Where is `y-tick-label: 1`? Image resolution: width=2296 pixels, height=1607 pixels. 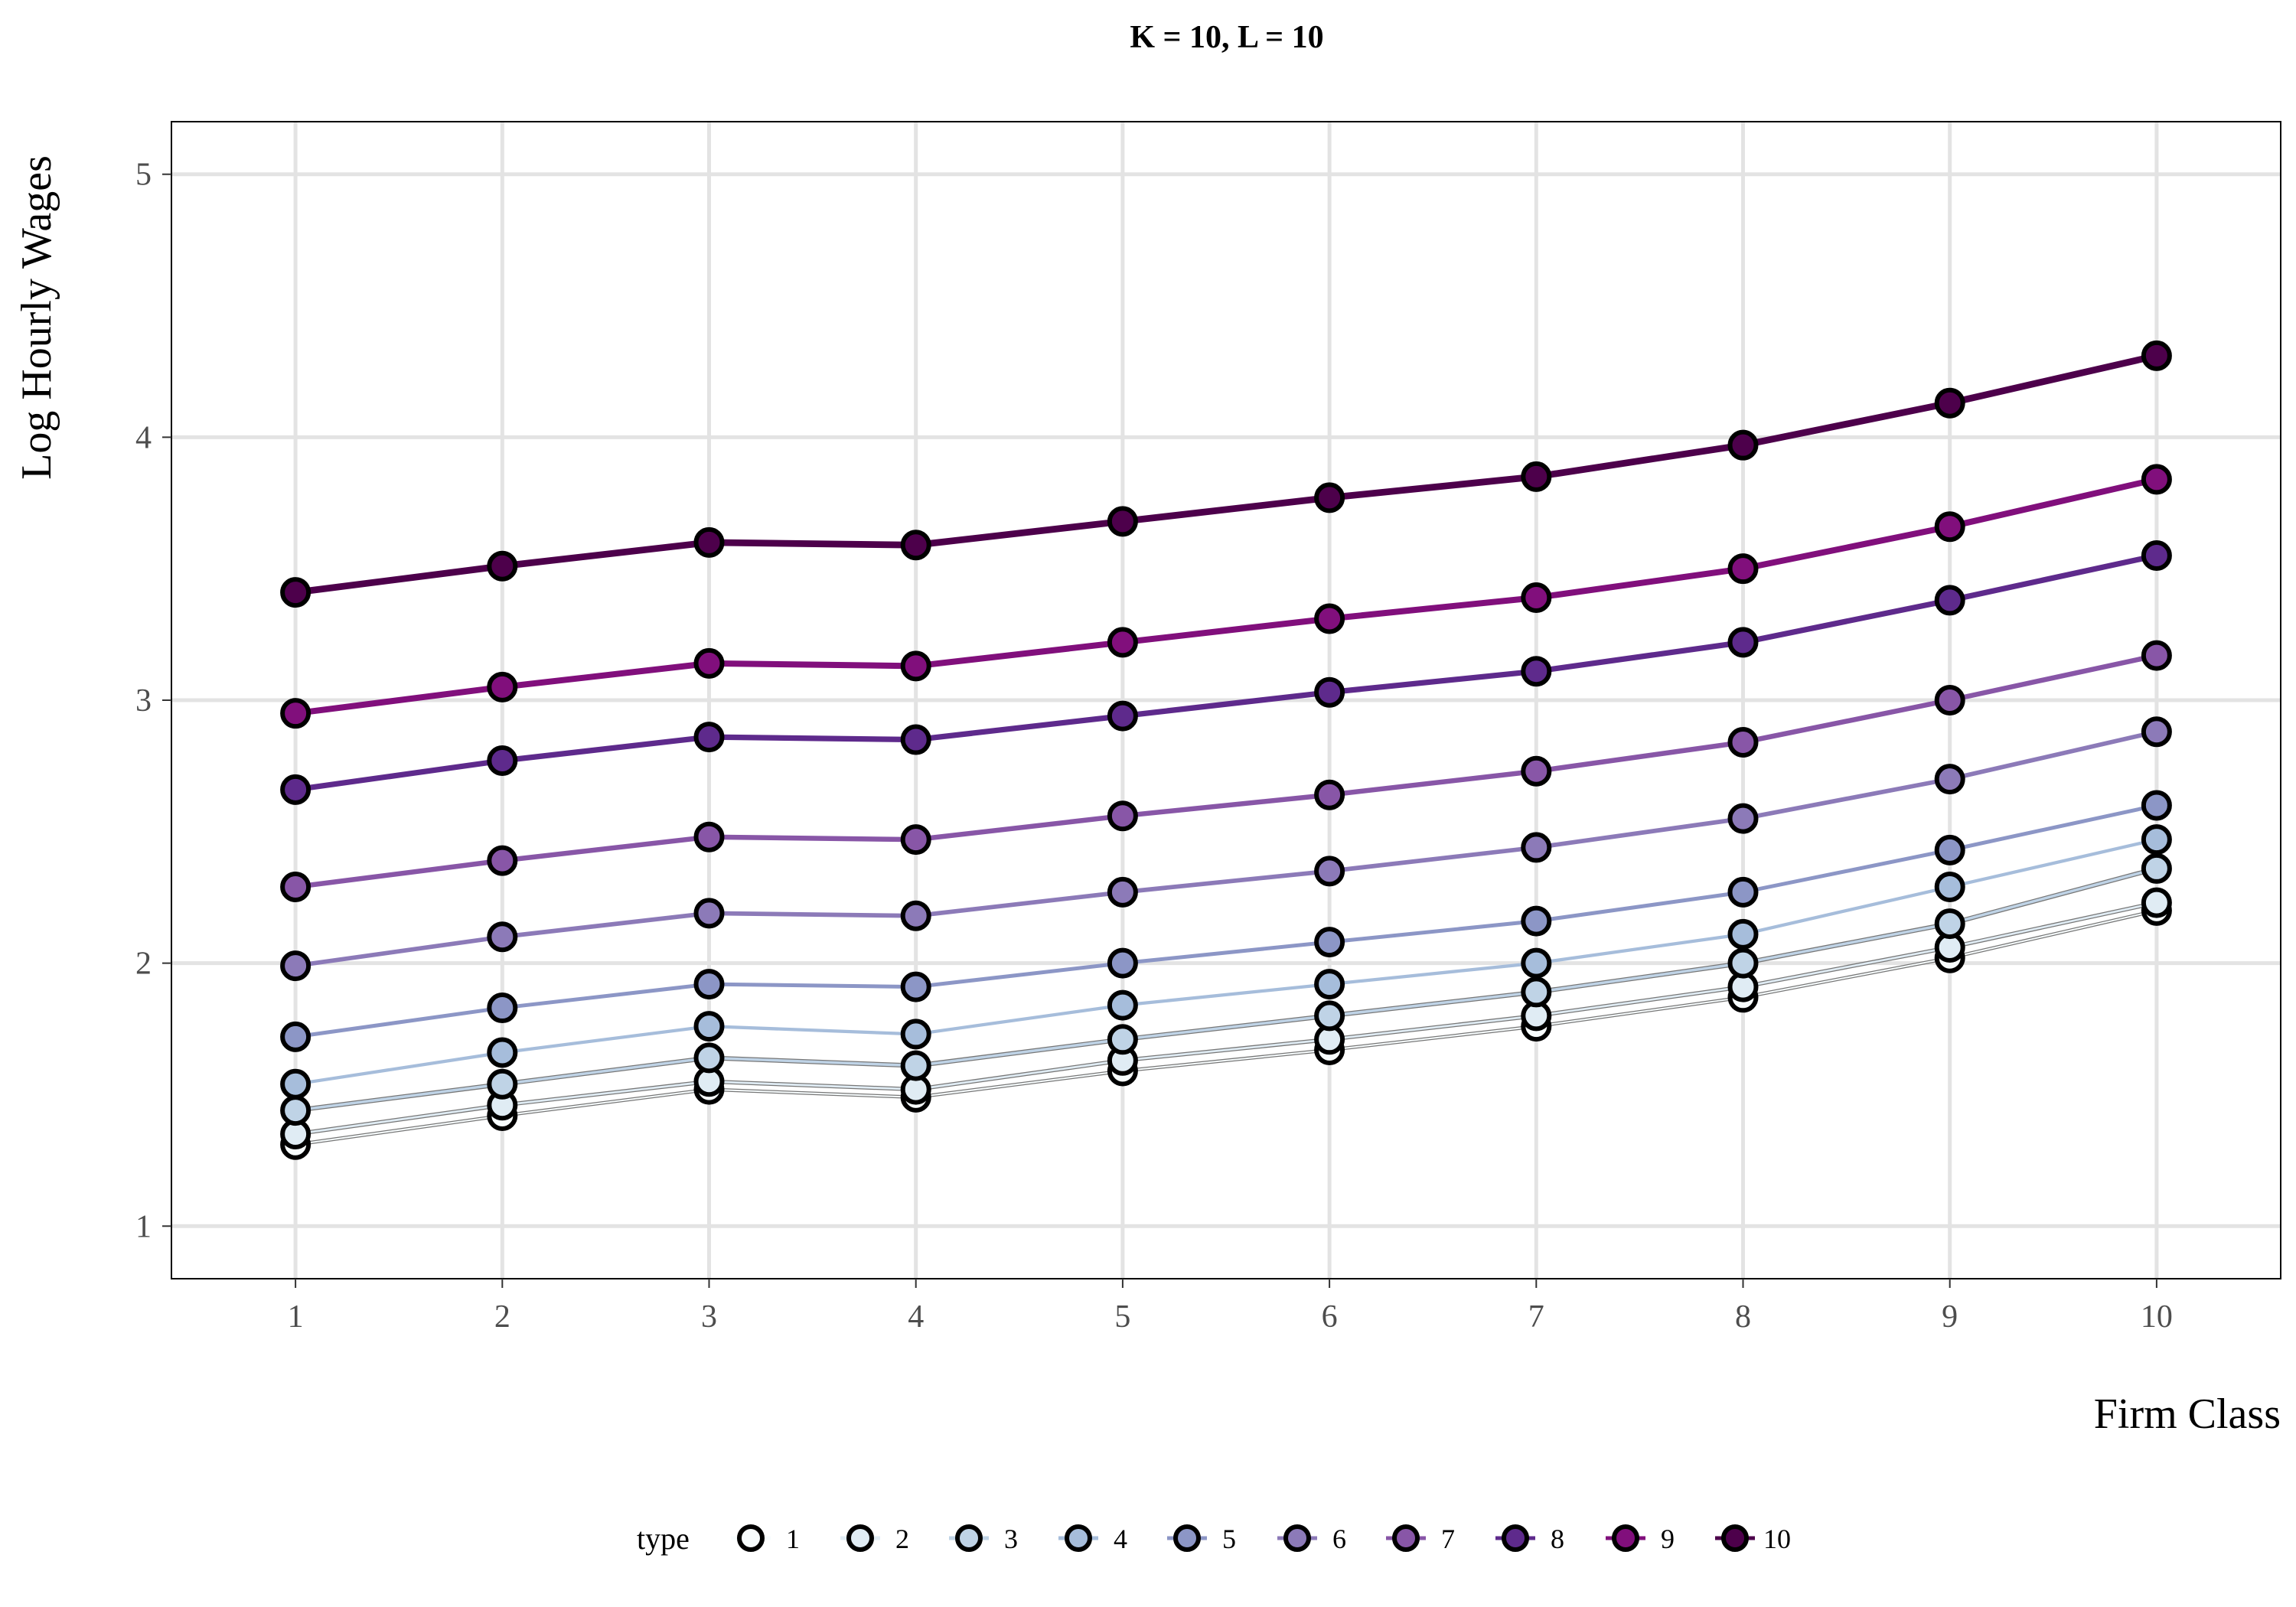
y-tick-label: 1 is located at coordinates (143, 1226).